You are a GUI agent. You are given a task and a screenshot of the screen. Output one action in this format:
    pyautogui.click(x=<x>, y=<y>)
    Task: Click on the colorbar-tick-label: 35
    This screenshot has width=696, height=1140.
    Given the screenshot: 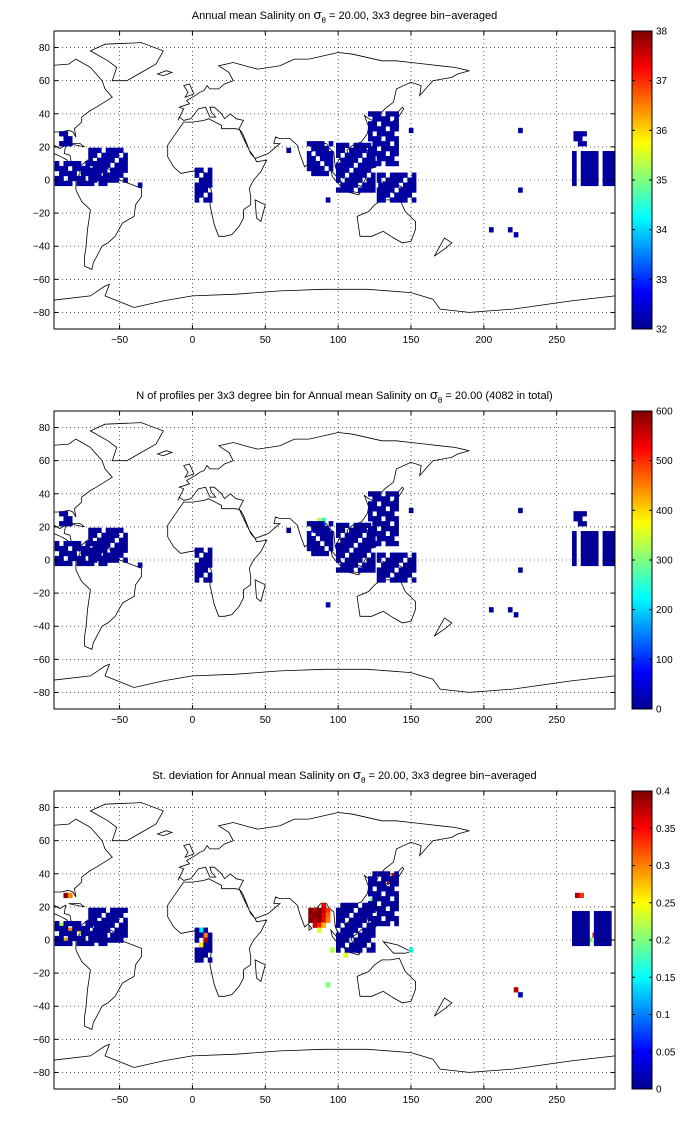 What is the action you would take?
    pyautogui.click(x=662, y=181)
    